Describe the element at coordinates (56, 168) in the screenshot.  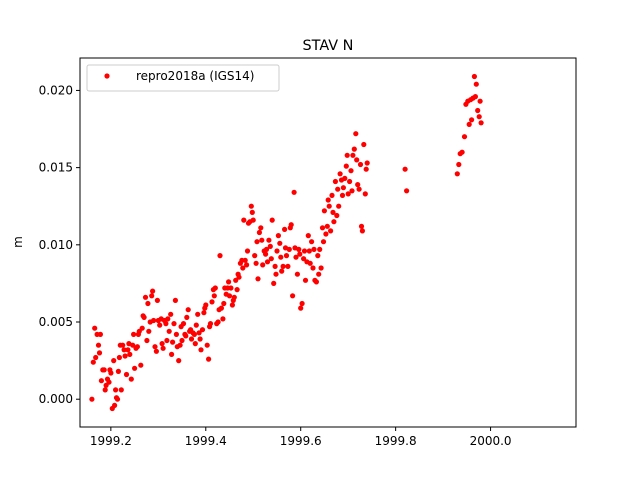
I see `y-tick-label: 0.015` at that location.